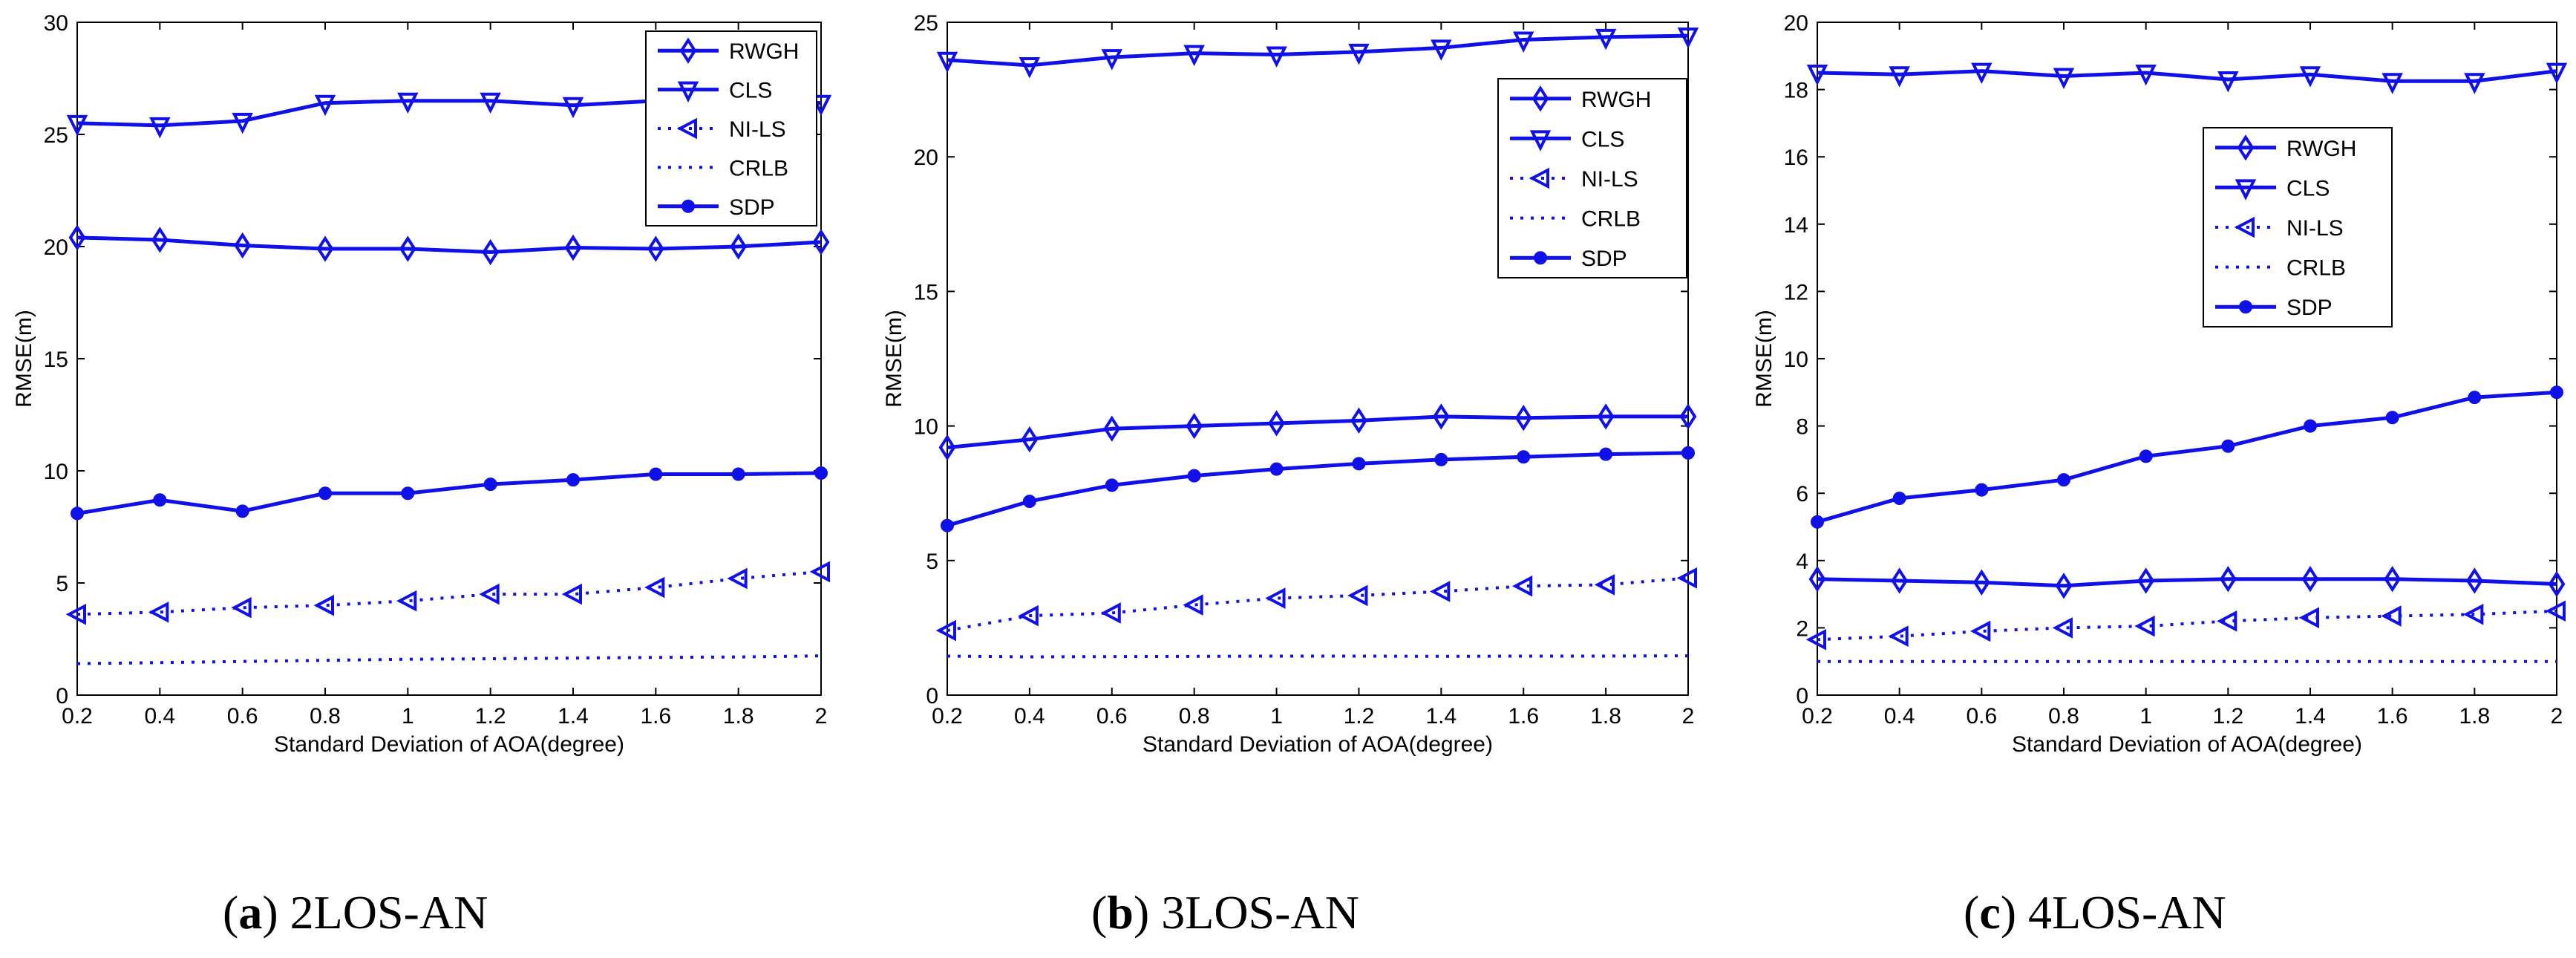  Describe the element at coordinates (758, 168) in the screenshot. I see `legend-label-crlb: CRLB` at that location.